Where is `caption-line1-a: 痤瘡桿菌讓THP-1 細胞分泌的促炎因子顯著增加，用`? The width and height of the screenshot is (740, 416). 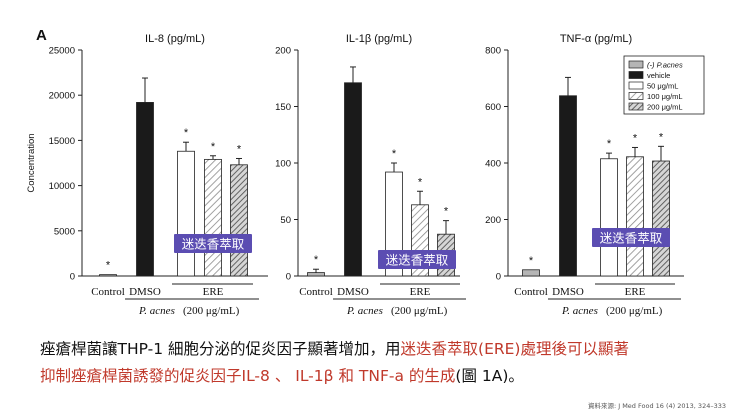
caption-line1-a: 痤瘡桿菌讓THP-1 細胞分泌的促炎因子顯著增加，用 is located at coordinates (220, 349).